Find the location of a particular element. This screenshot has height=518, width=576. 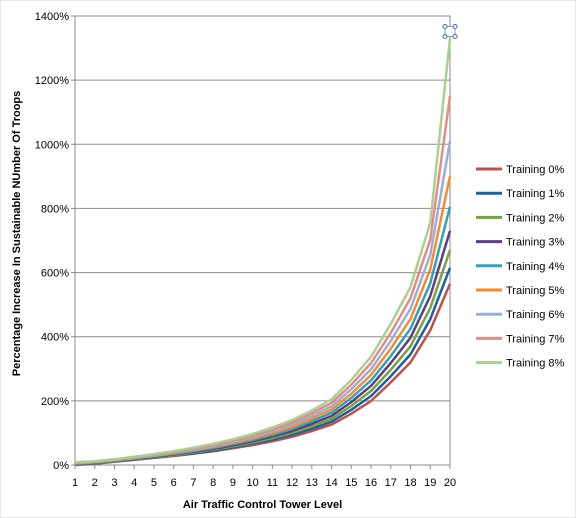

y-tick-label: 600% is located at coordinates (55, 274).